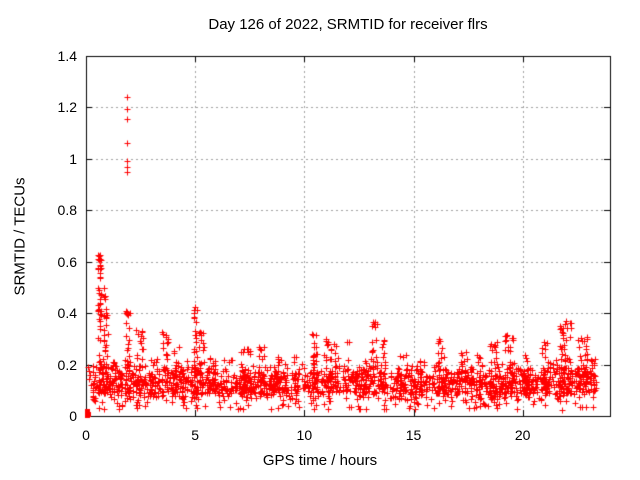  Describe the element at coordinates (67, 56) in the screenshot. I see `y-tick-label: 1.4` at that location.